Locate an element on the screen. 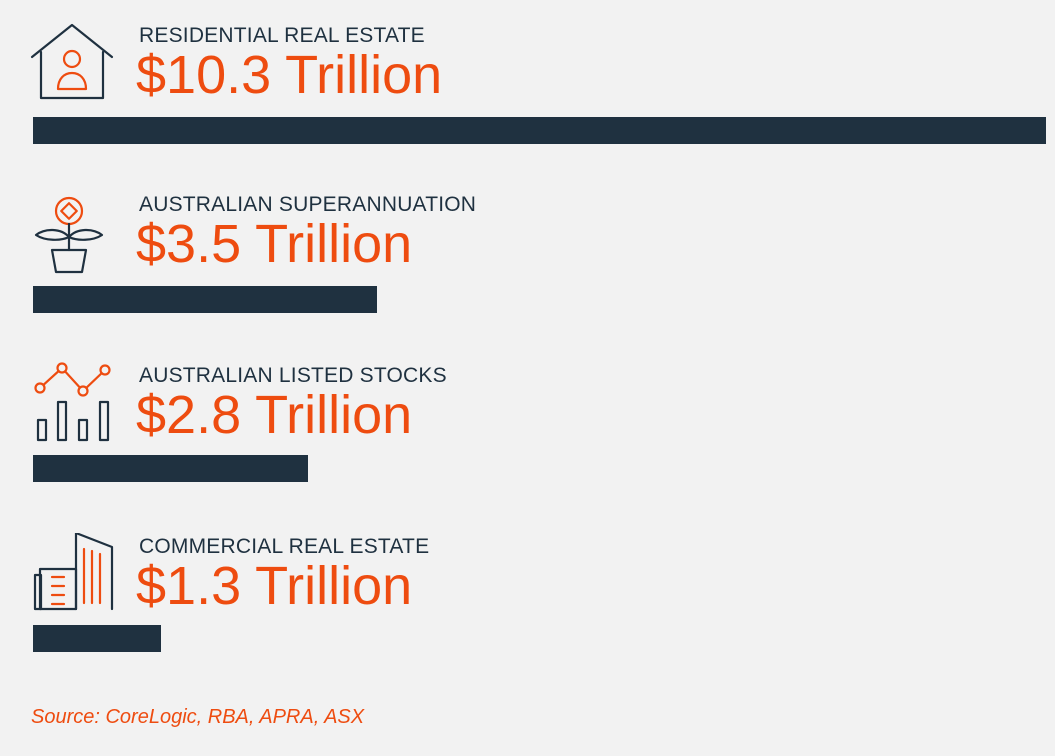 The height and width of the screenshot is (756, 1055). value-label: $2.8 Trillion is located at coordinates (274, 415).